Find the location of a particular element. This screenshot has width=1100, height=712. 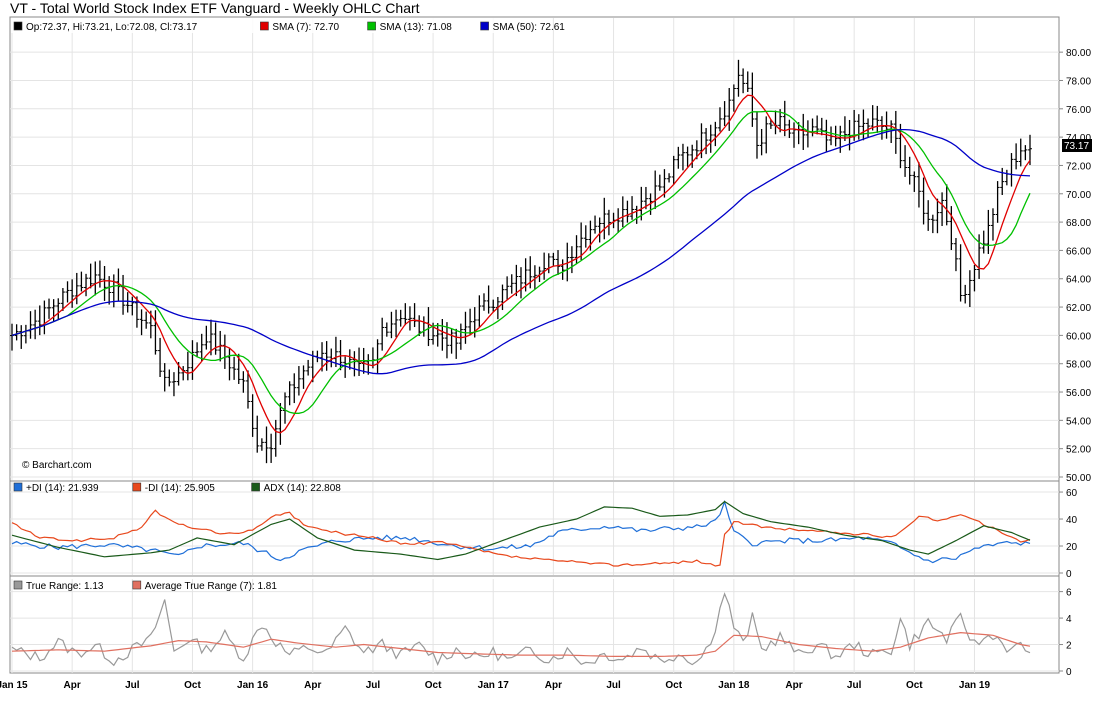

dmi-y-tick-label: 40 is located at coordinates (1072, 520).